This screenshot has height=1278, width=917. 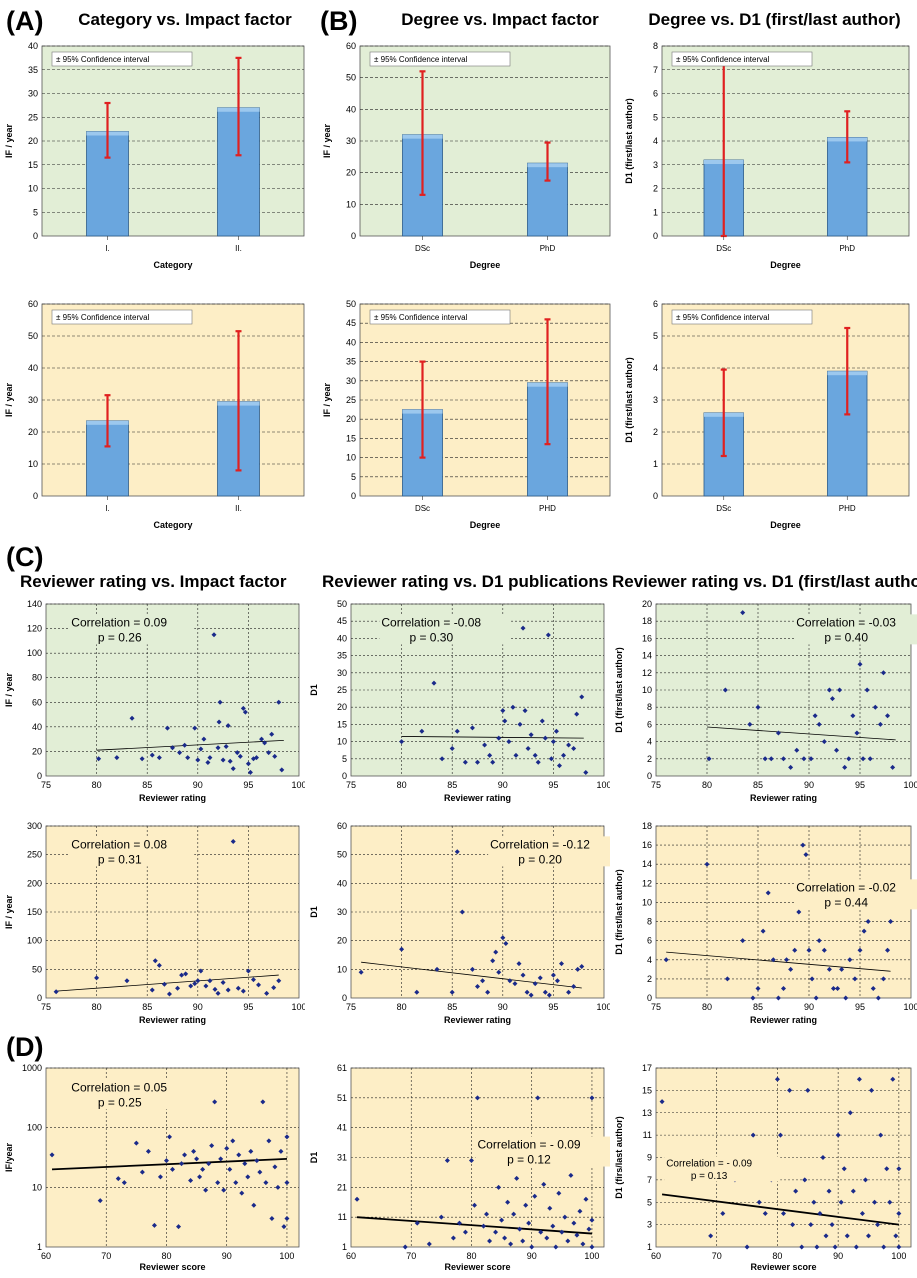 I want to click on x-axis-label: Reviewer score, so click(x=172, y=1267).